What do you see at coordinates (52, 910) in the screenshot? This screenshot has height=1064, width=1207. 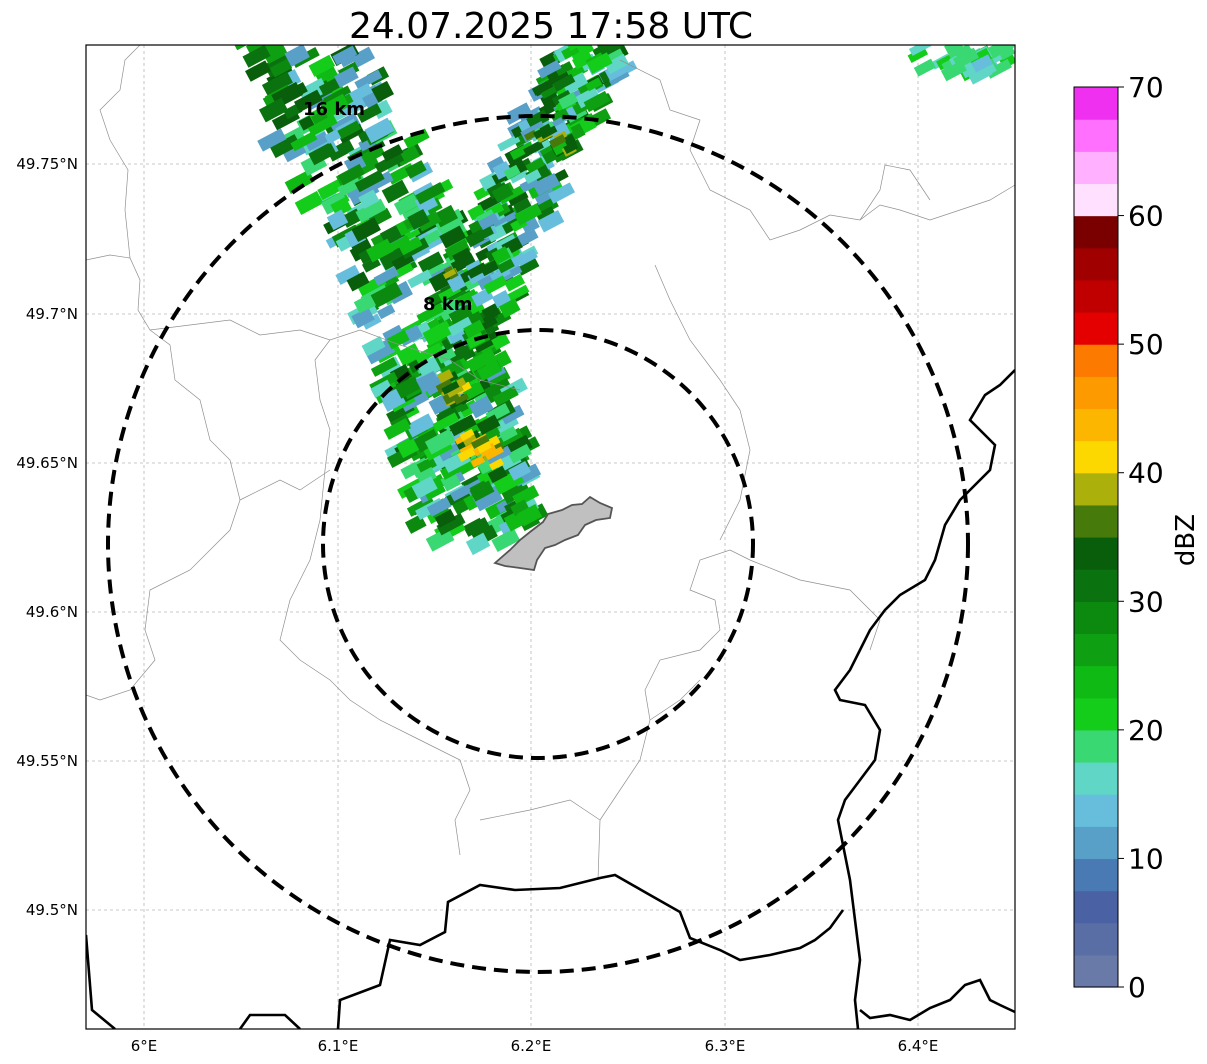 I see `lat-tick: 49.5°N` at bounding box center [52, 910].